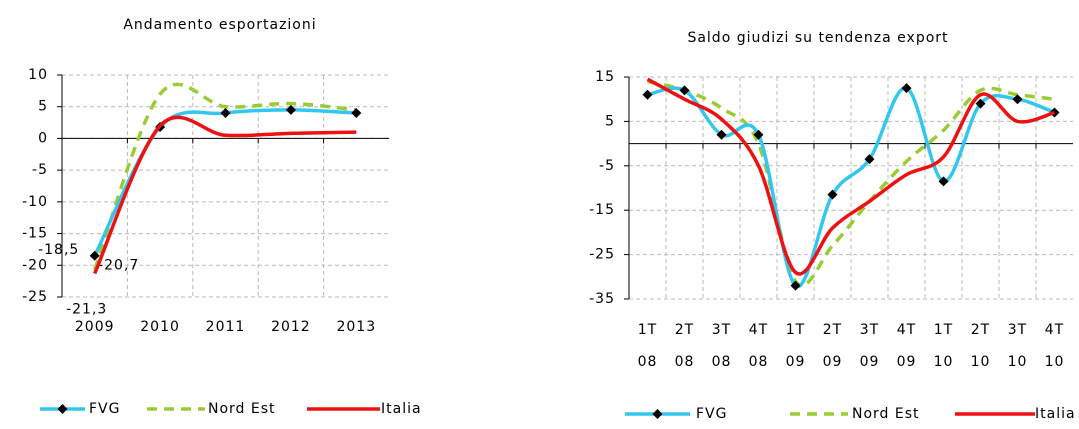 The width and height of the screenshot is (1079, 429). What do you see at coordinates (1055, 346) in the screenshot?
I see `x-tick-label: 4T 10` at bounding box center [1055, 346].